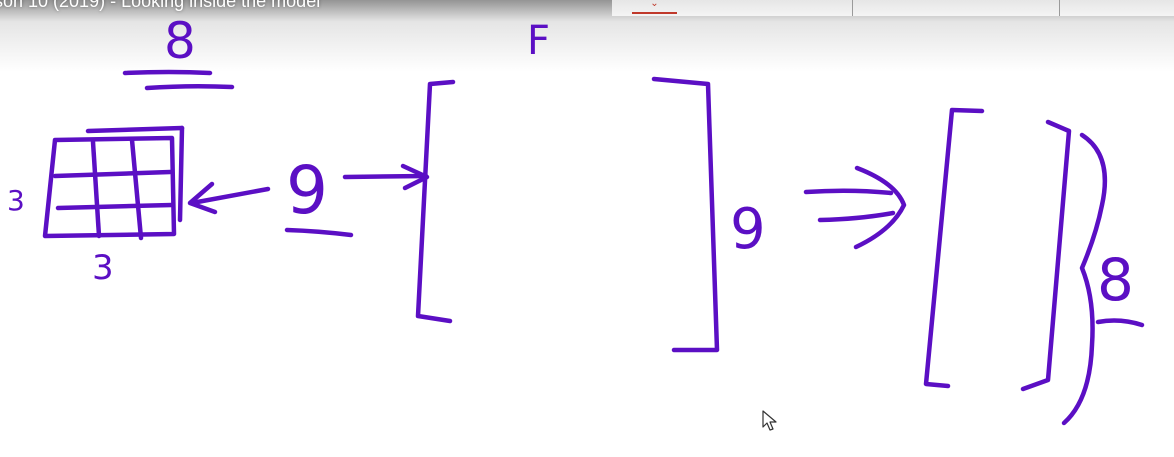  I want to click on arrow-right, so click(386, 177).